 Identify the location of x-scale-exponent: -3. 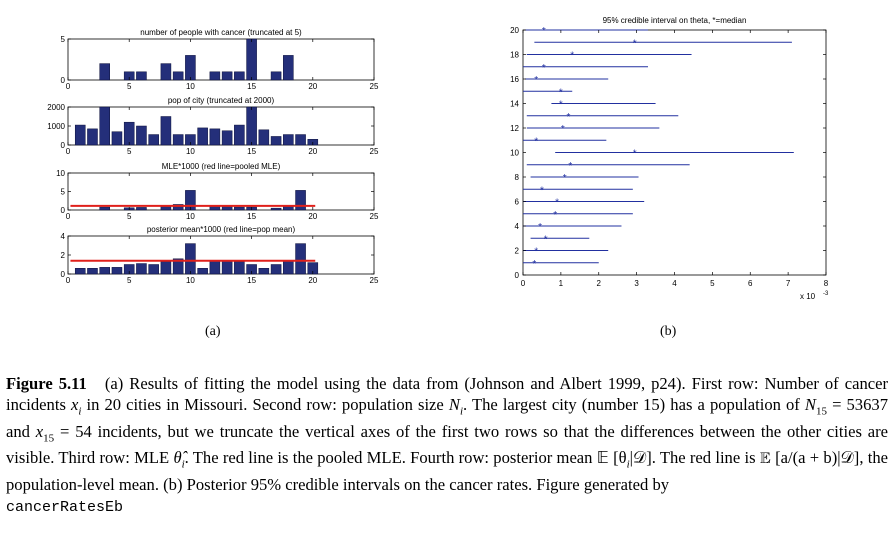
(826, 294).